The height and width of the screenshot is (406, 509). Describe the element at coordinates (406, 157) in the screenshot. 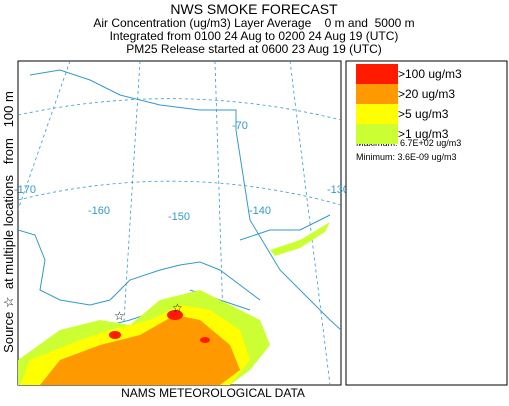

I see `legend-minimum: Minimum: 3.6E-09 ug/m3` at that location.